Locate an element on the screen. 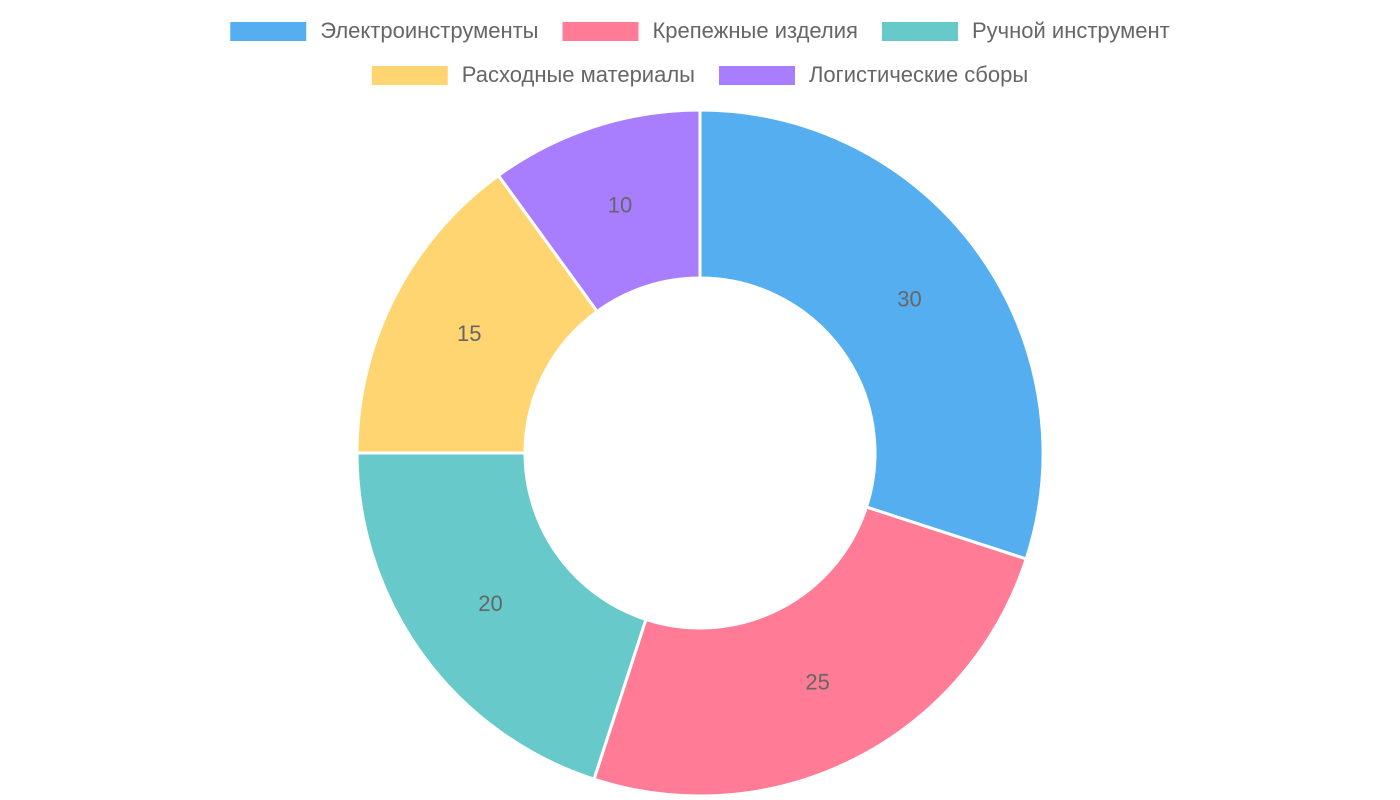  data-label: 10 is located at coordinates (620, 204).